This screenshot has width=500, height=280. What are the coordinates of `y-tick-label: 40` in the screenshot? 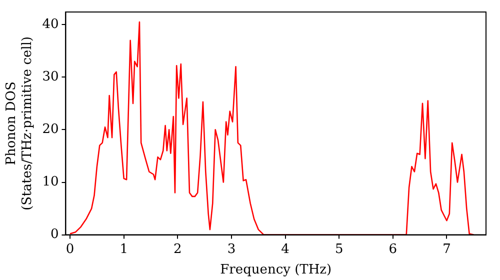 It's located at (50, 24).